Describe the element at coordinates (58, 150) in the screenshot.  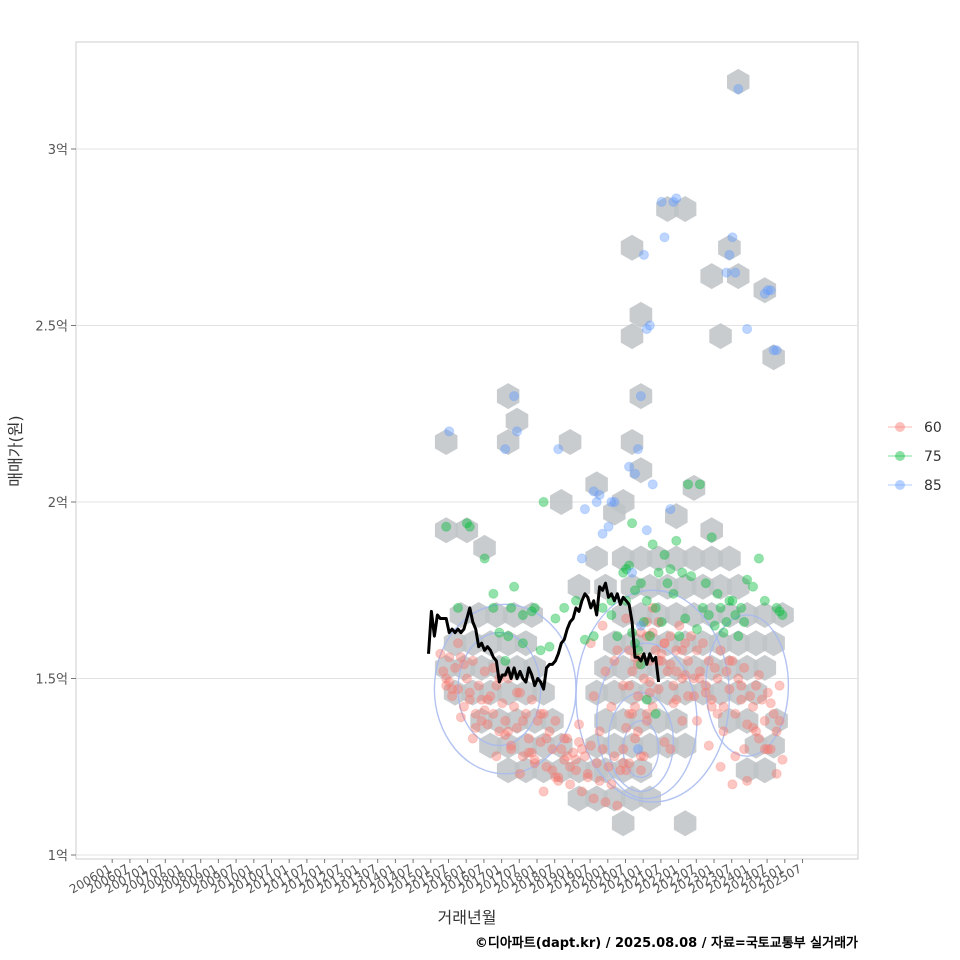
I see `y-tick-label: 3억` at that location.